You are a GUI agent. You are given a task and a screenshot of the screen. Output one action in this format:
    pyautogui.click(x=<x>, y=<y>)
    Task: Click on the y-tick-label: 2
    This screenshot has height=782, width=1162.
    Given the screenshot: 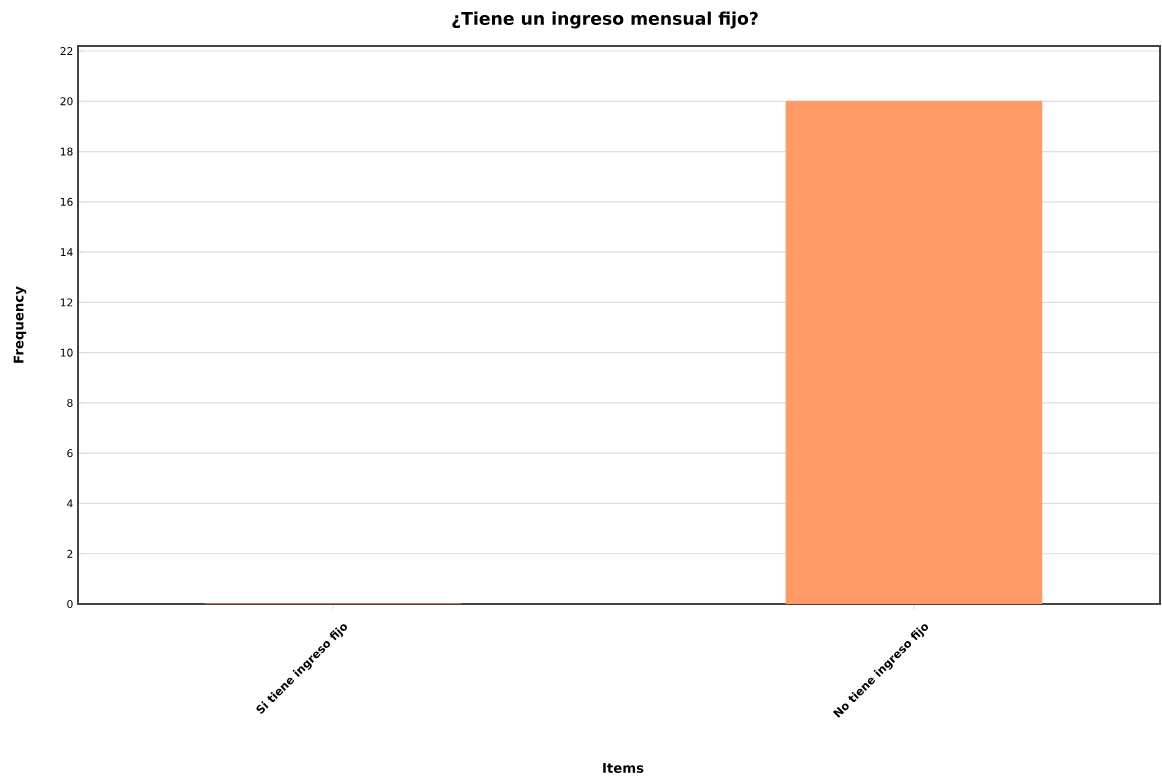 What is the action you would take?
    pyautogui.click(x=70, y=553)
    